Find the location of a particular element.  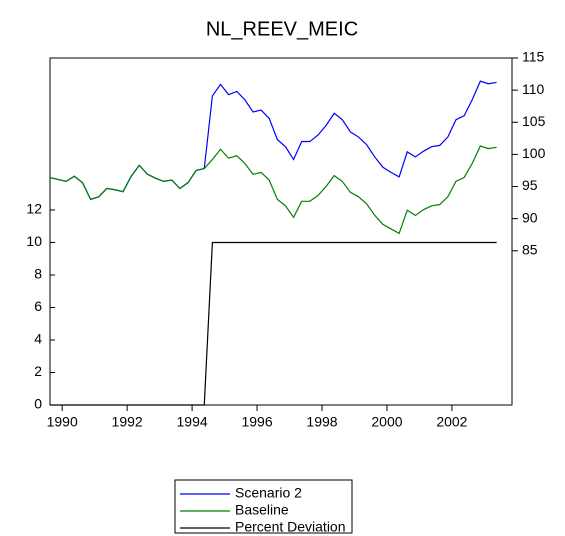

y2-tick-label: 90 is located at coordinates (530, 217).